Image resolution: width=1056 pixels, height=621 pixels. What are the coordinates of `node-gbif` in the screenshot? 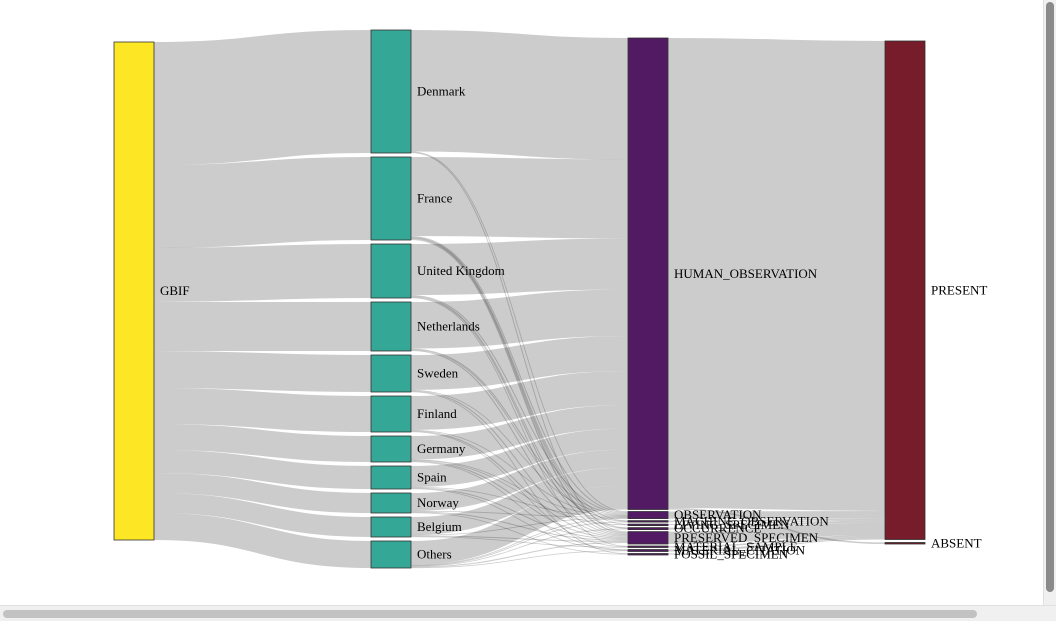 It's located at (134, 291).